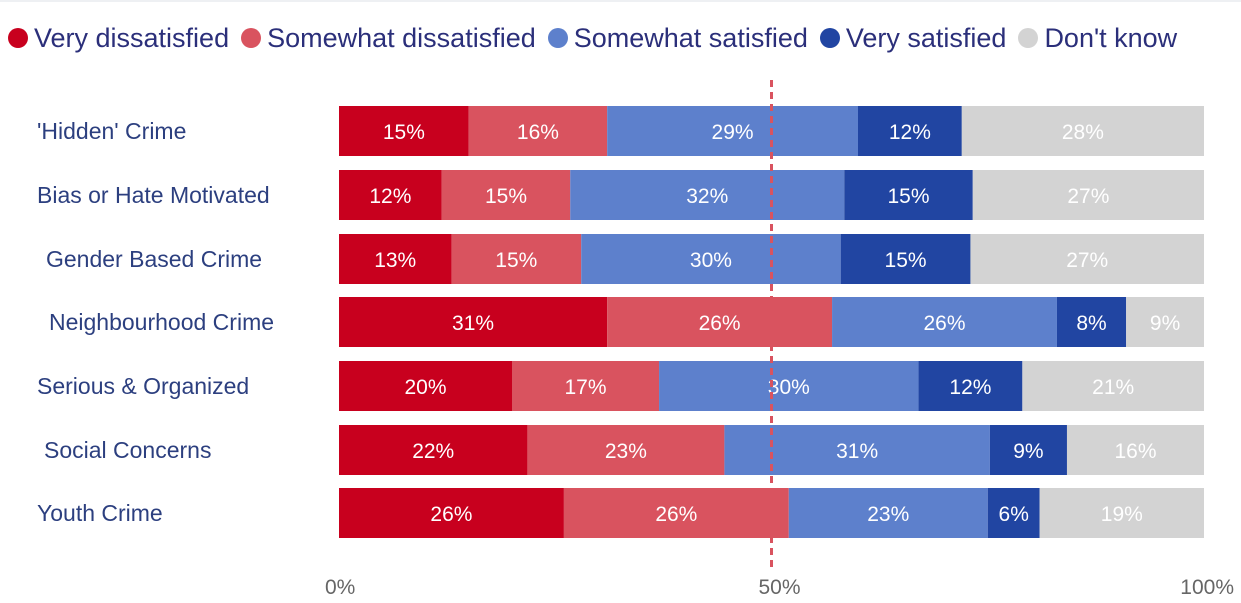  I want to click on bar-segment-gender-based-crime-very-dissatisfied, so click(395, 259).